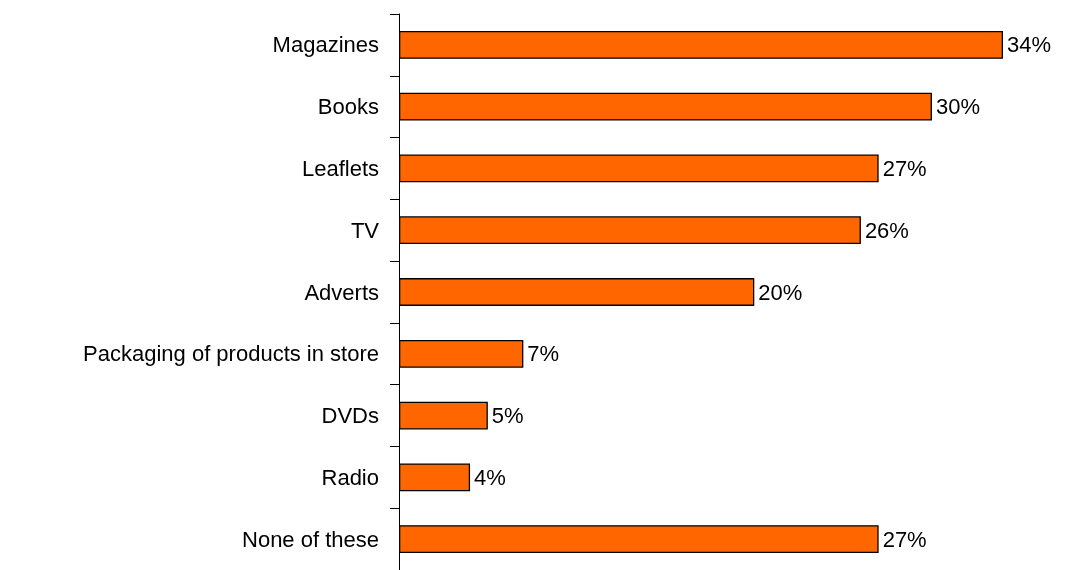  What do you see at coordinates (507, 416) in the screenshot?
I see `data-label: 5%` at bounding box center [507, 416].